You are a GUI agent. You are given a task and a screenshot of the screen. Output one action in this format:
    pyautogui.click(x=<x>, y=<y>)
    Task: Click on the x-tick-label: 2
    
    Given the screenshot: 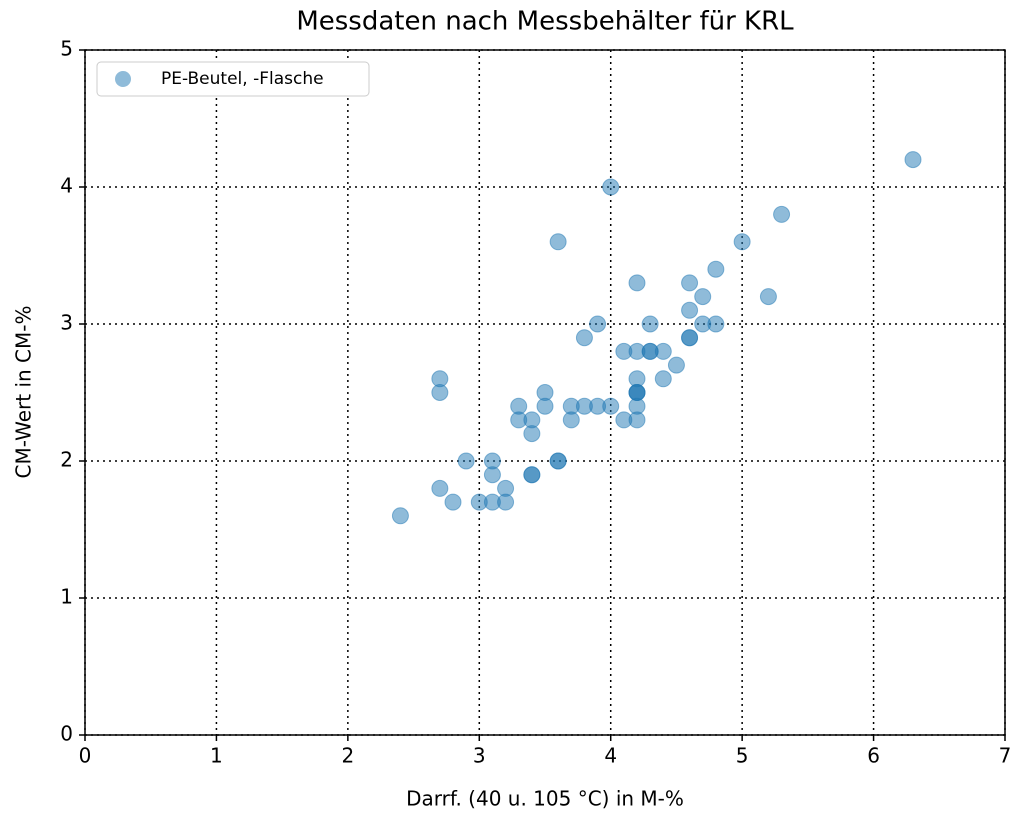 What is the action you would take?
    pyautogui.click(x=347, y=756)
    